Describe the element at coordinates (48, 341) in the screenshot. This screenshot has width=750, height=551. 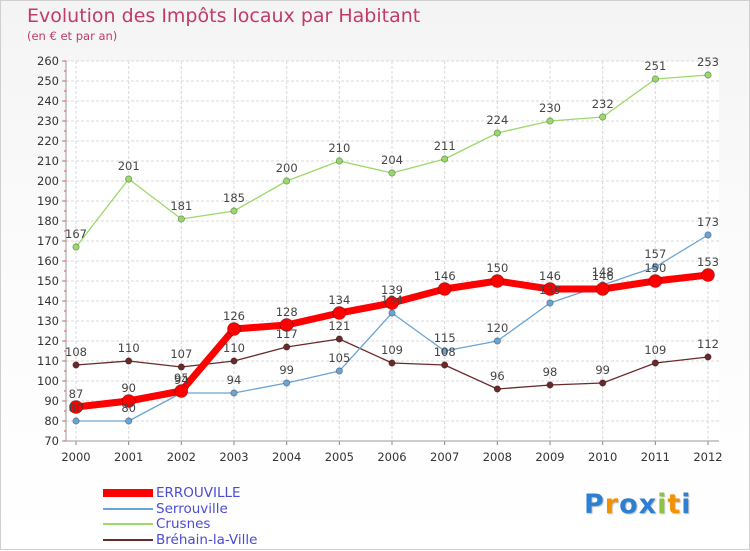
I see `y-tick-label: 120` at that location.